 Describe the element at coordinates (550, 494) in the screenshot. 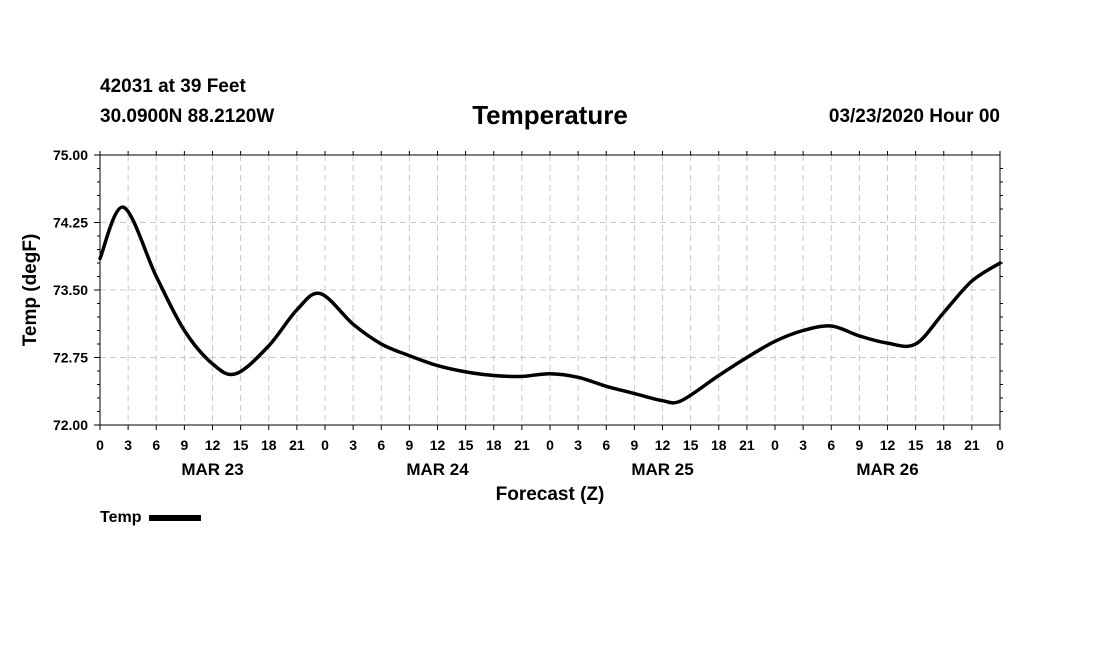

I see `x-axis-label: Forecast (Z)` at that location.